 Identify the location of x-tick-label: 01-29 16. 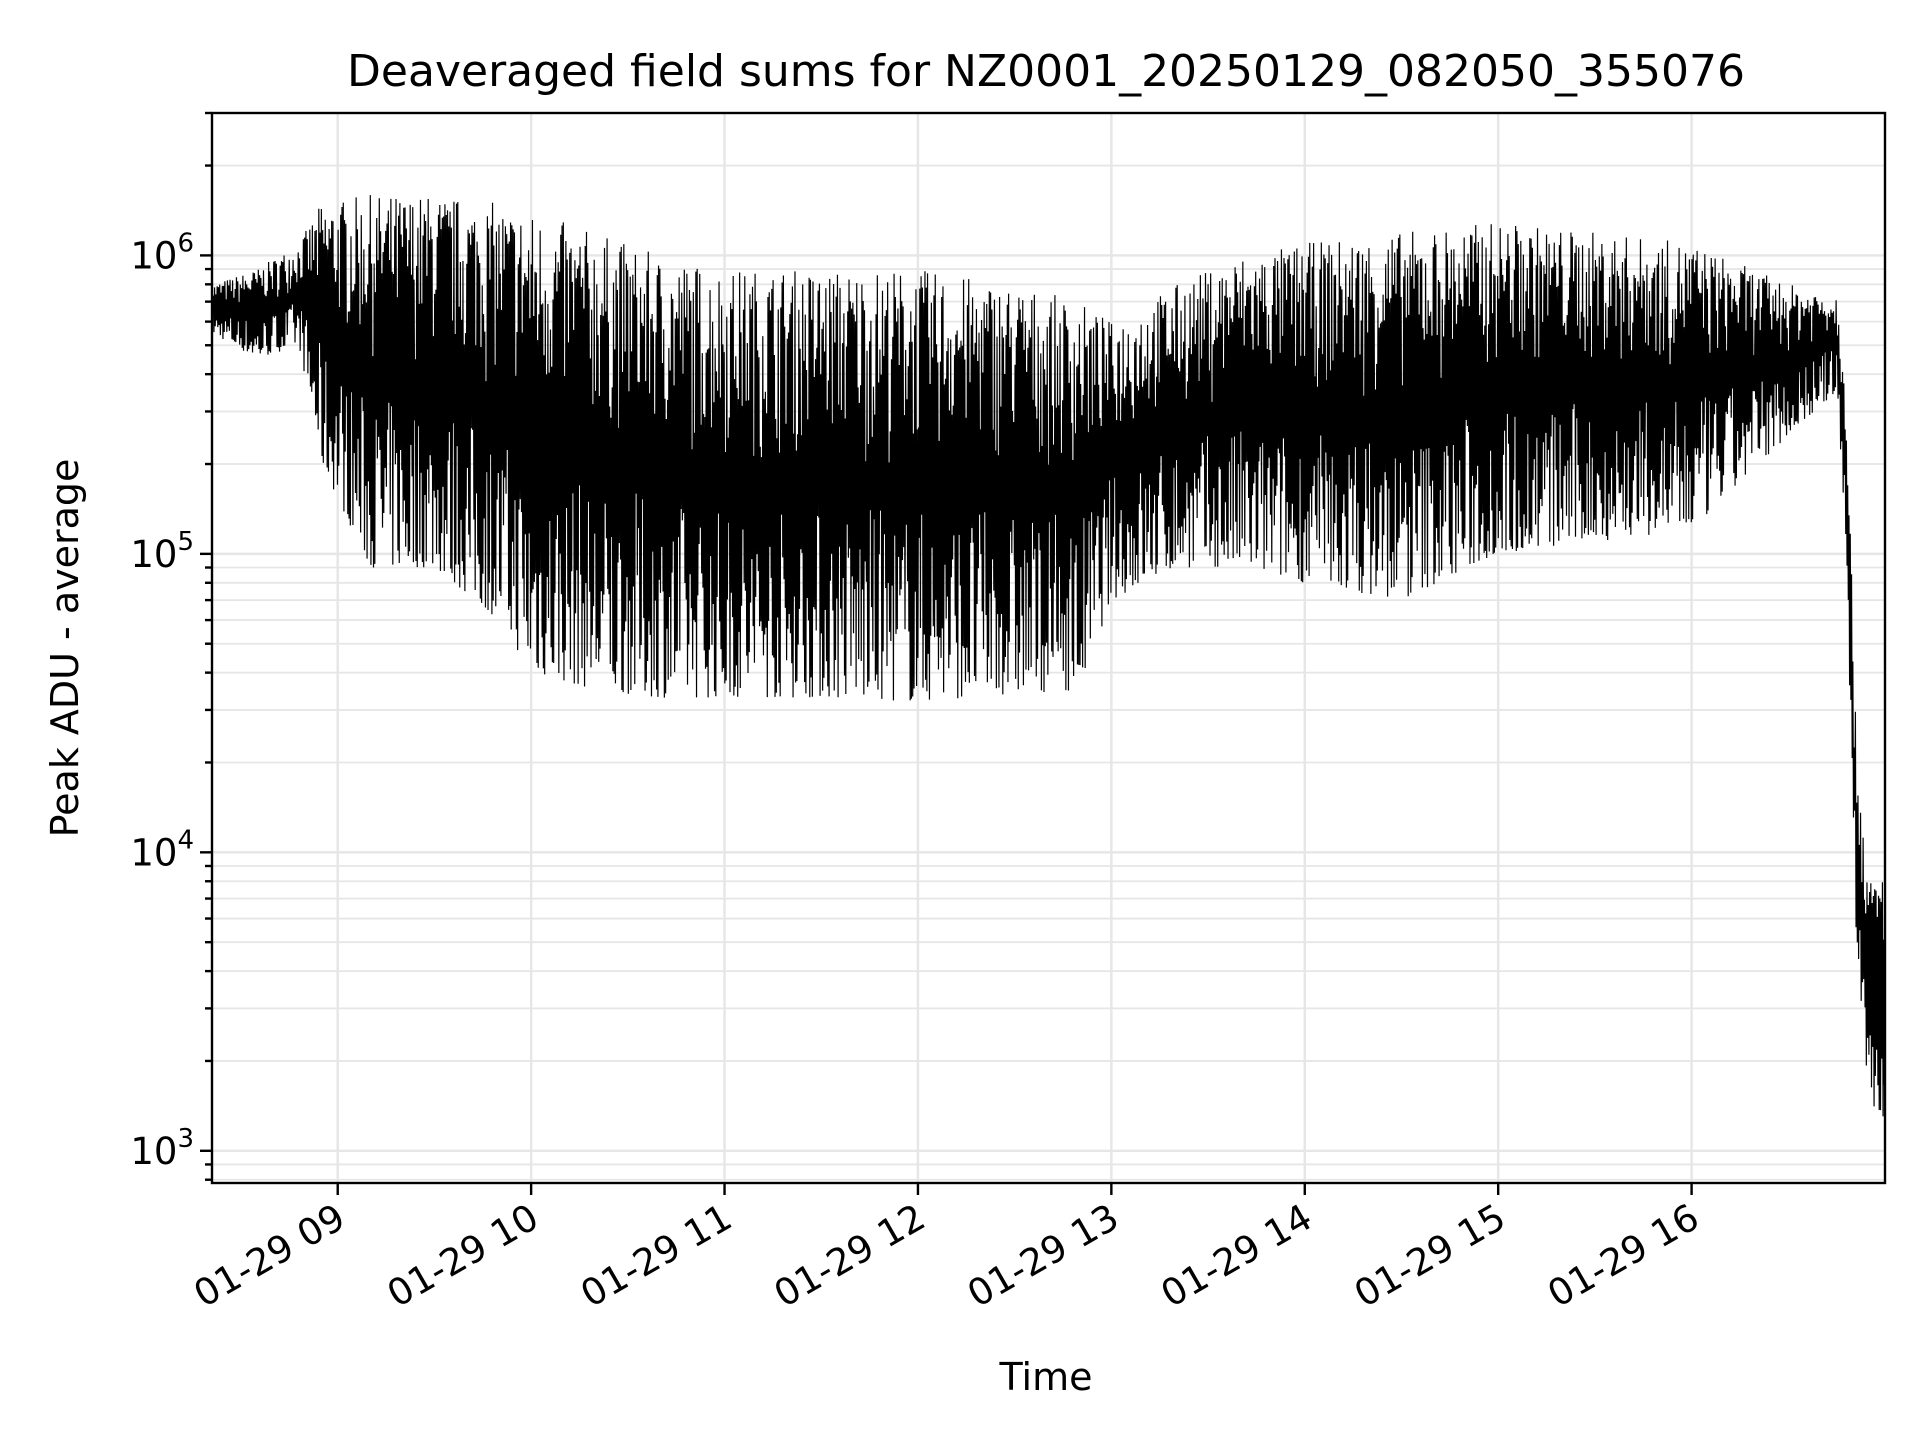
(1624, 1256).